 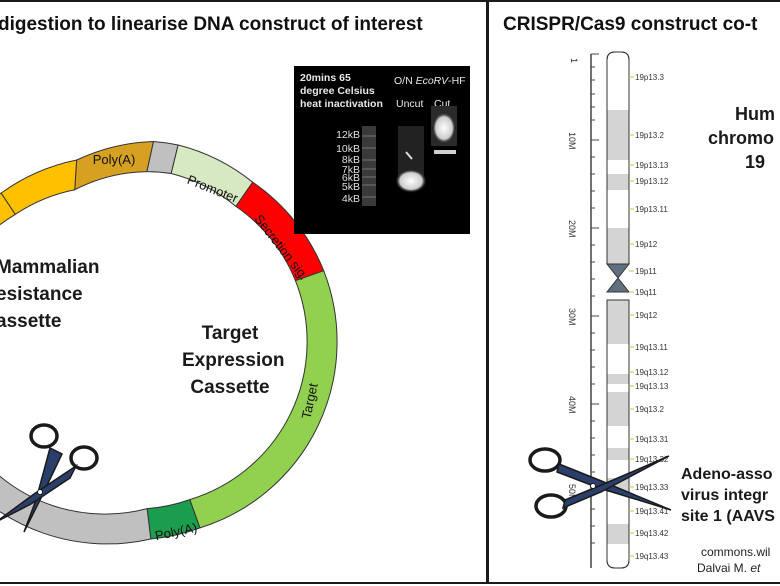 What do you see at coordinates (651, 209) in the screenshot?
I see `band-19p13-11: 19p13.11` at bounding box center [651, 209].